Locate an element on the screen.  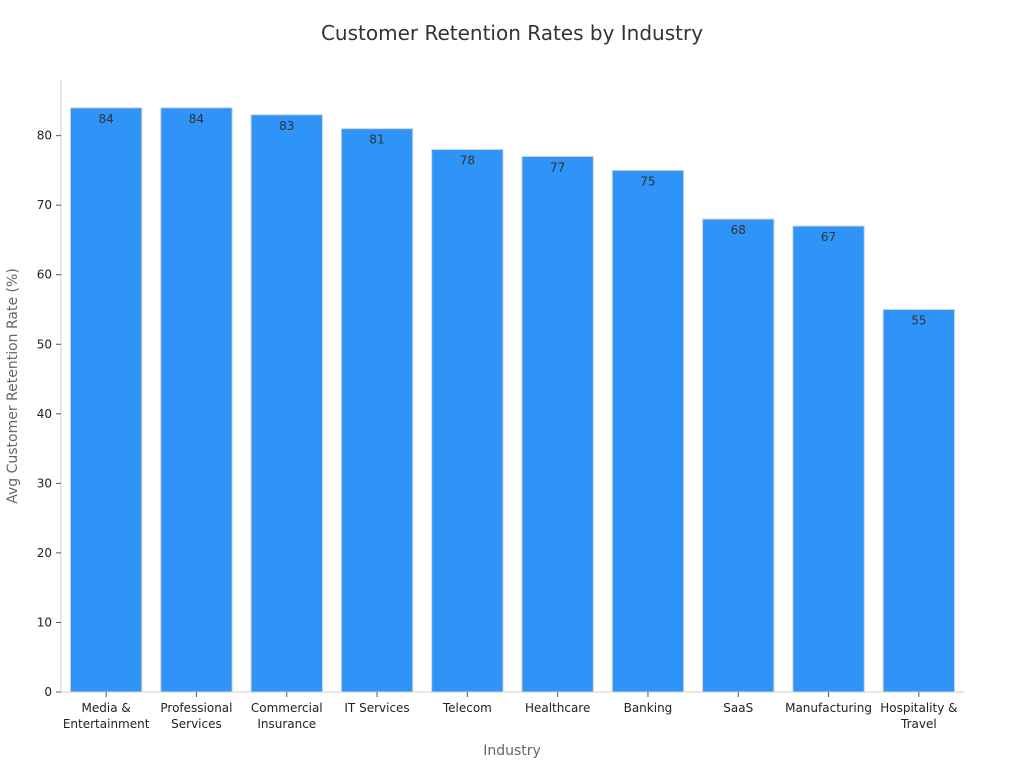
y-tick-label: 70 is located at coordinates (44, 205).